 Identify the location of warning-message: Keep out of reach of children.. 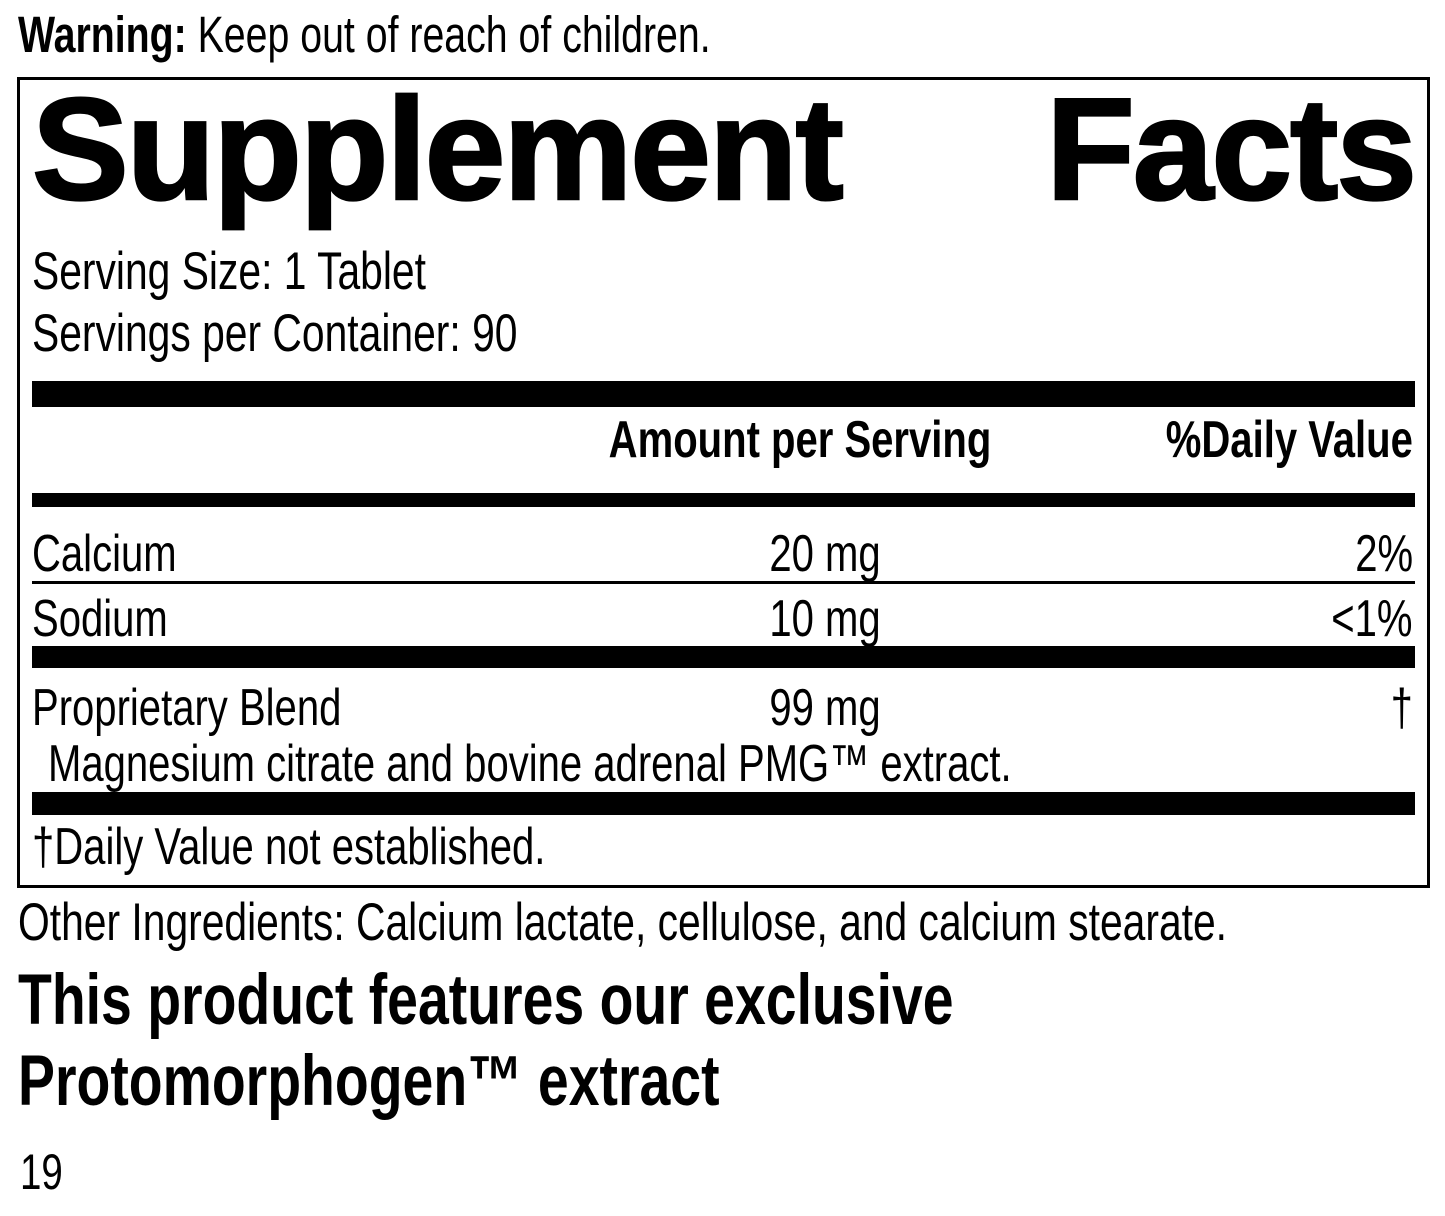
(448, 34).